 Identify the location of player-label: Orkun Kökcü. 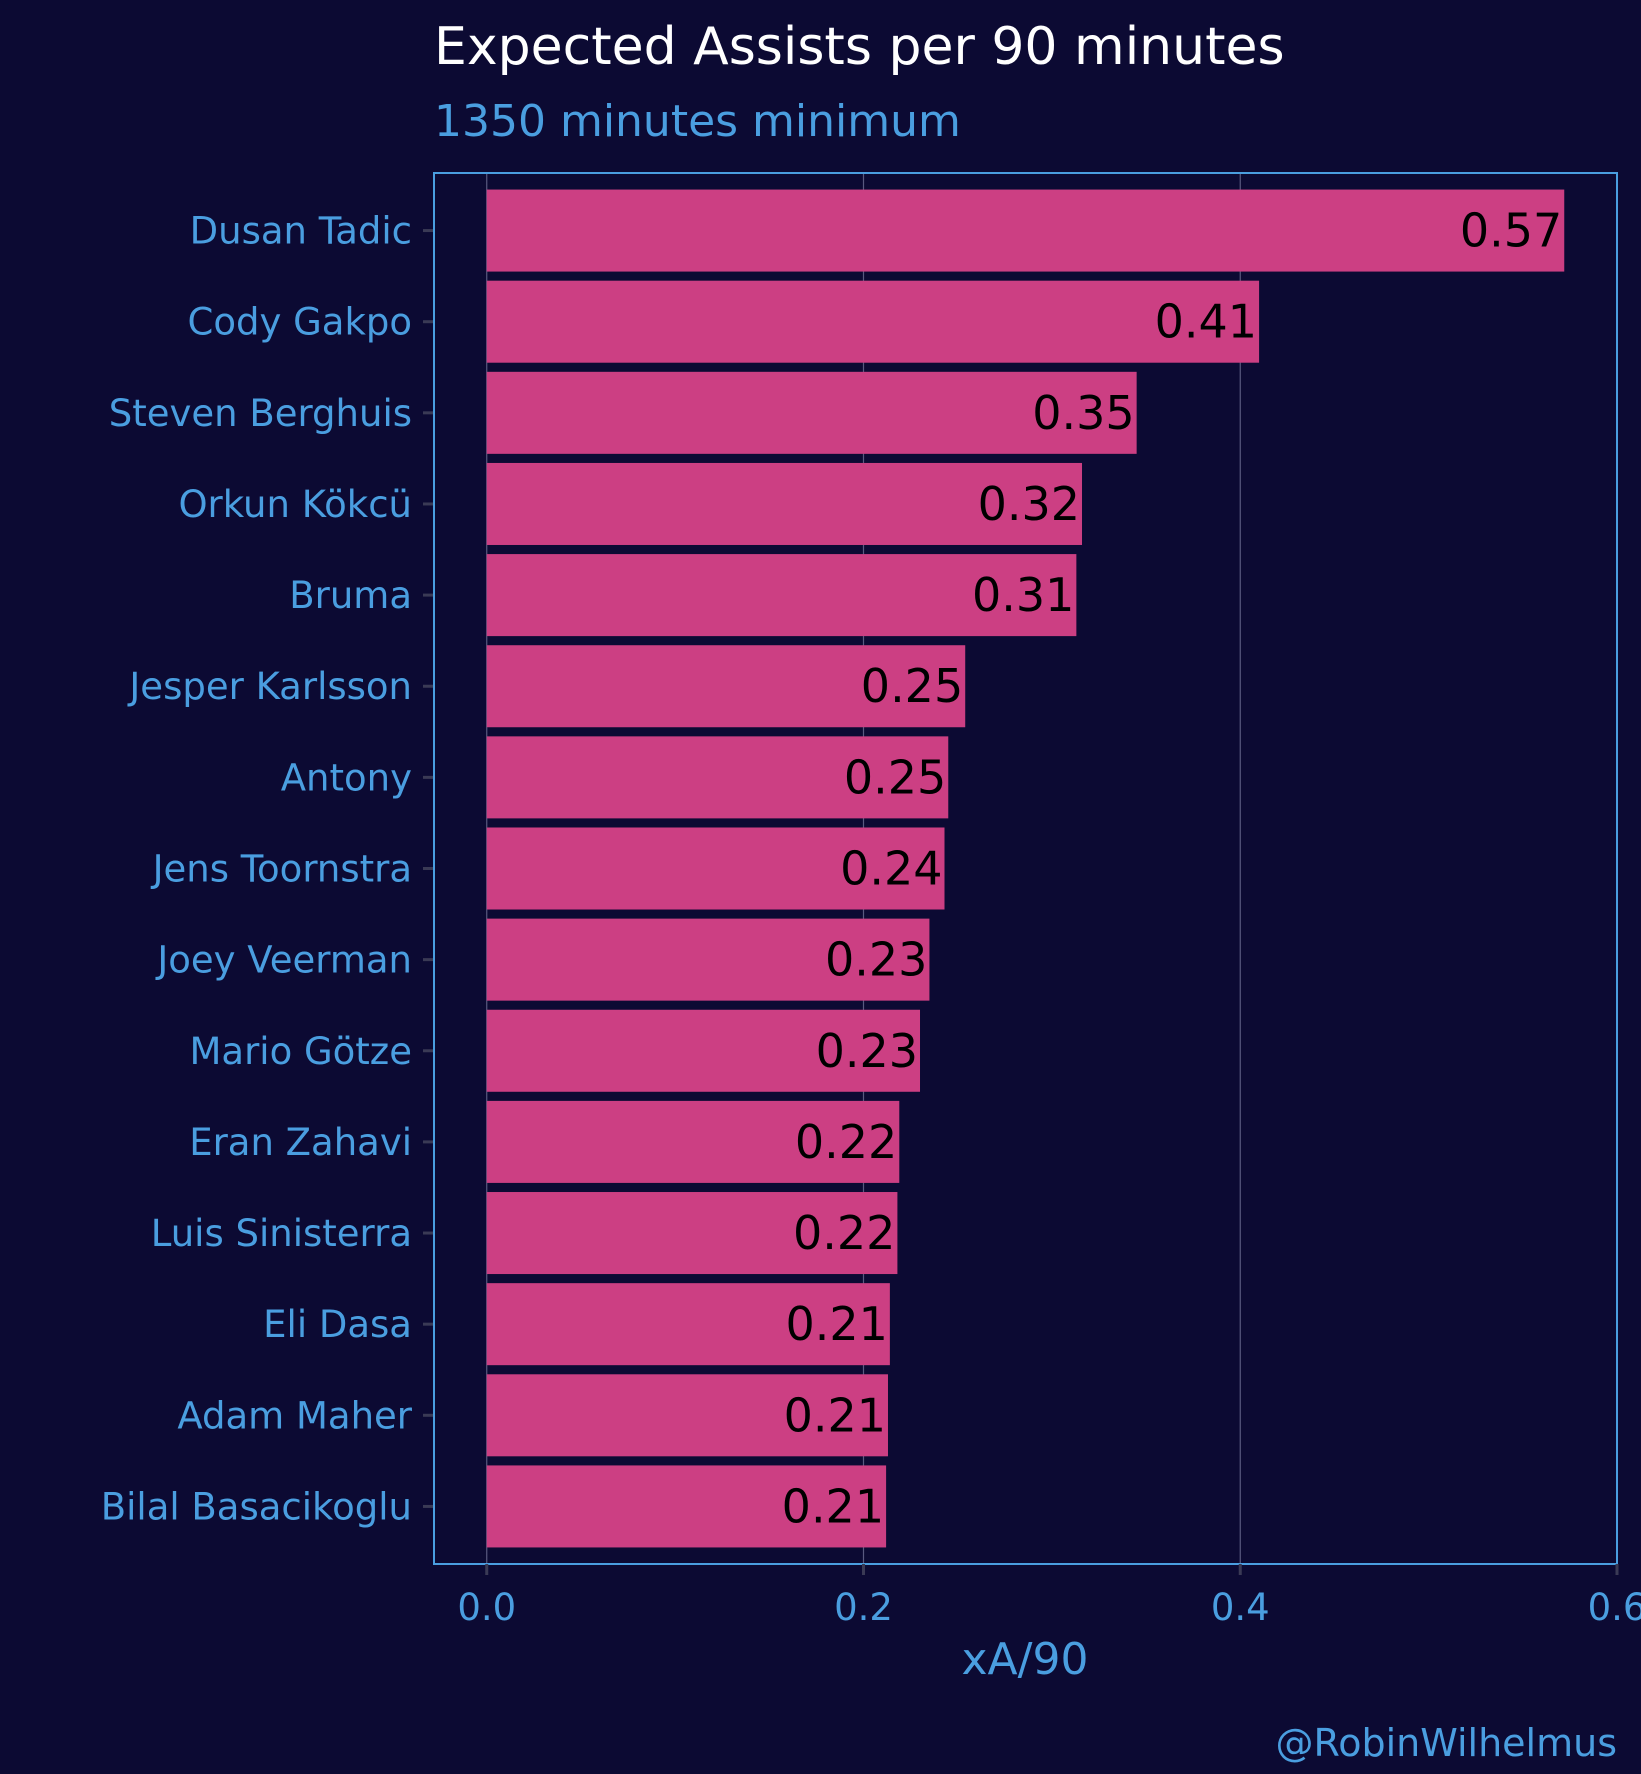
(295, 504).